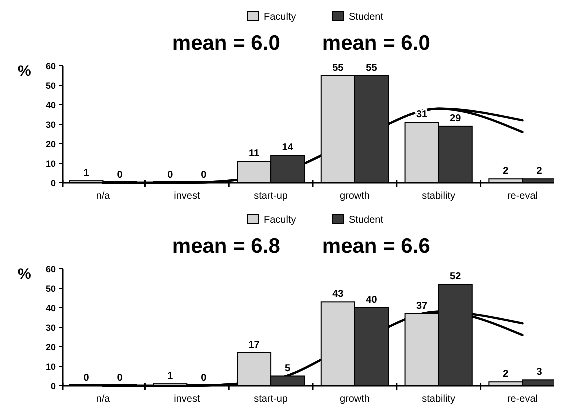 Image resolution: width=562 pixels, height=410 pixels. What do you see at coordinates (422, 306) in the screenshot?
I see `data-label: 37` at bounding box center [422, 306].